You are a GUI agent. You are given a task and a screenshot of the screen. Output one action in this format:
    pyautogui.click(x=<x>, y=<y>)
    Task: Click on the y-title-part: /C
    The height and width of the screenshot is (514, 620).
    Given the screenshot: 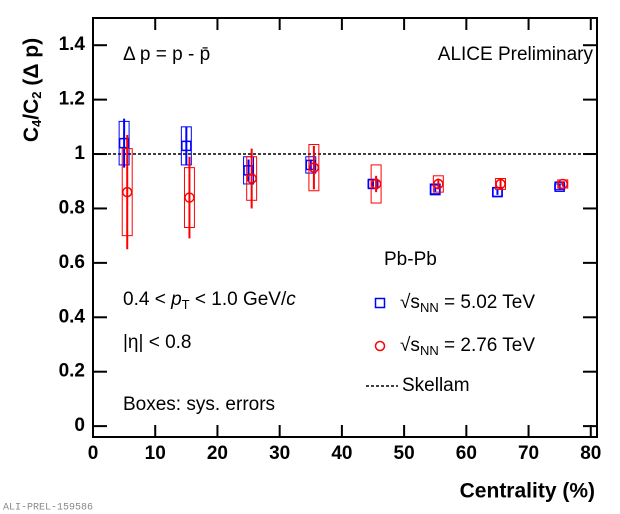 What is the action you would take?
    pyautogui.click(x=31, y=109)
    